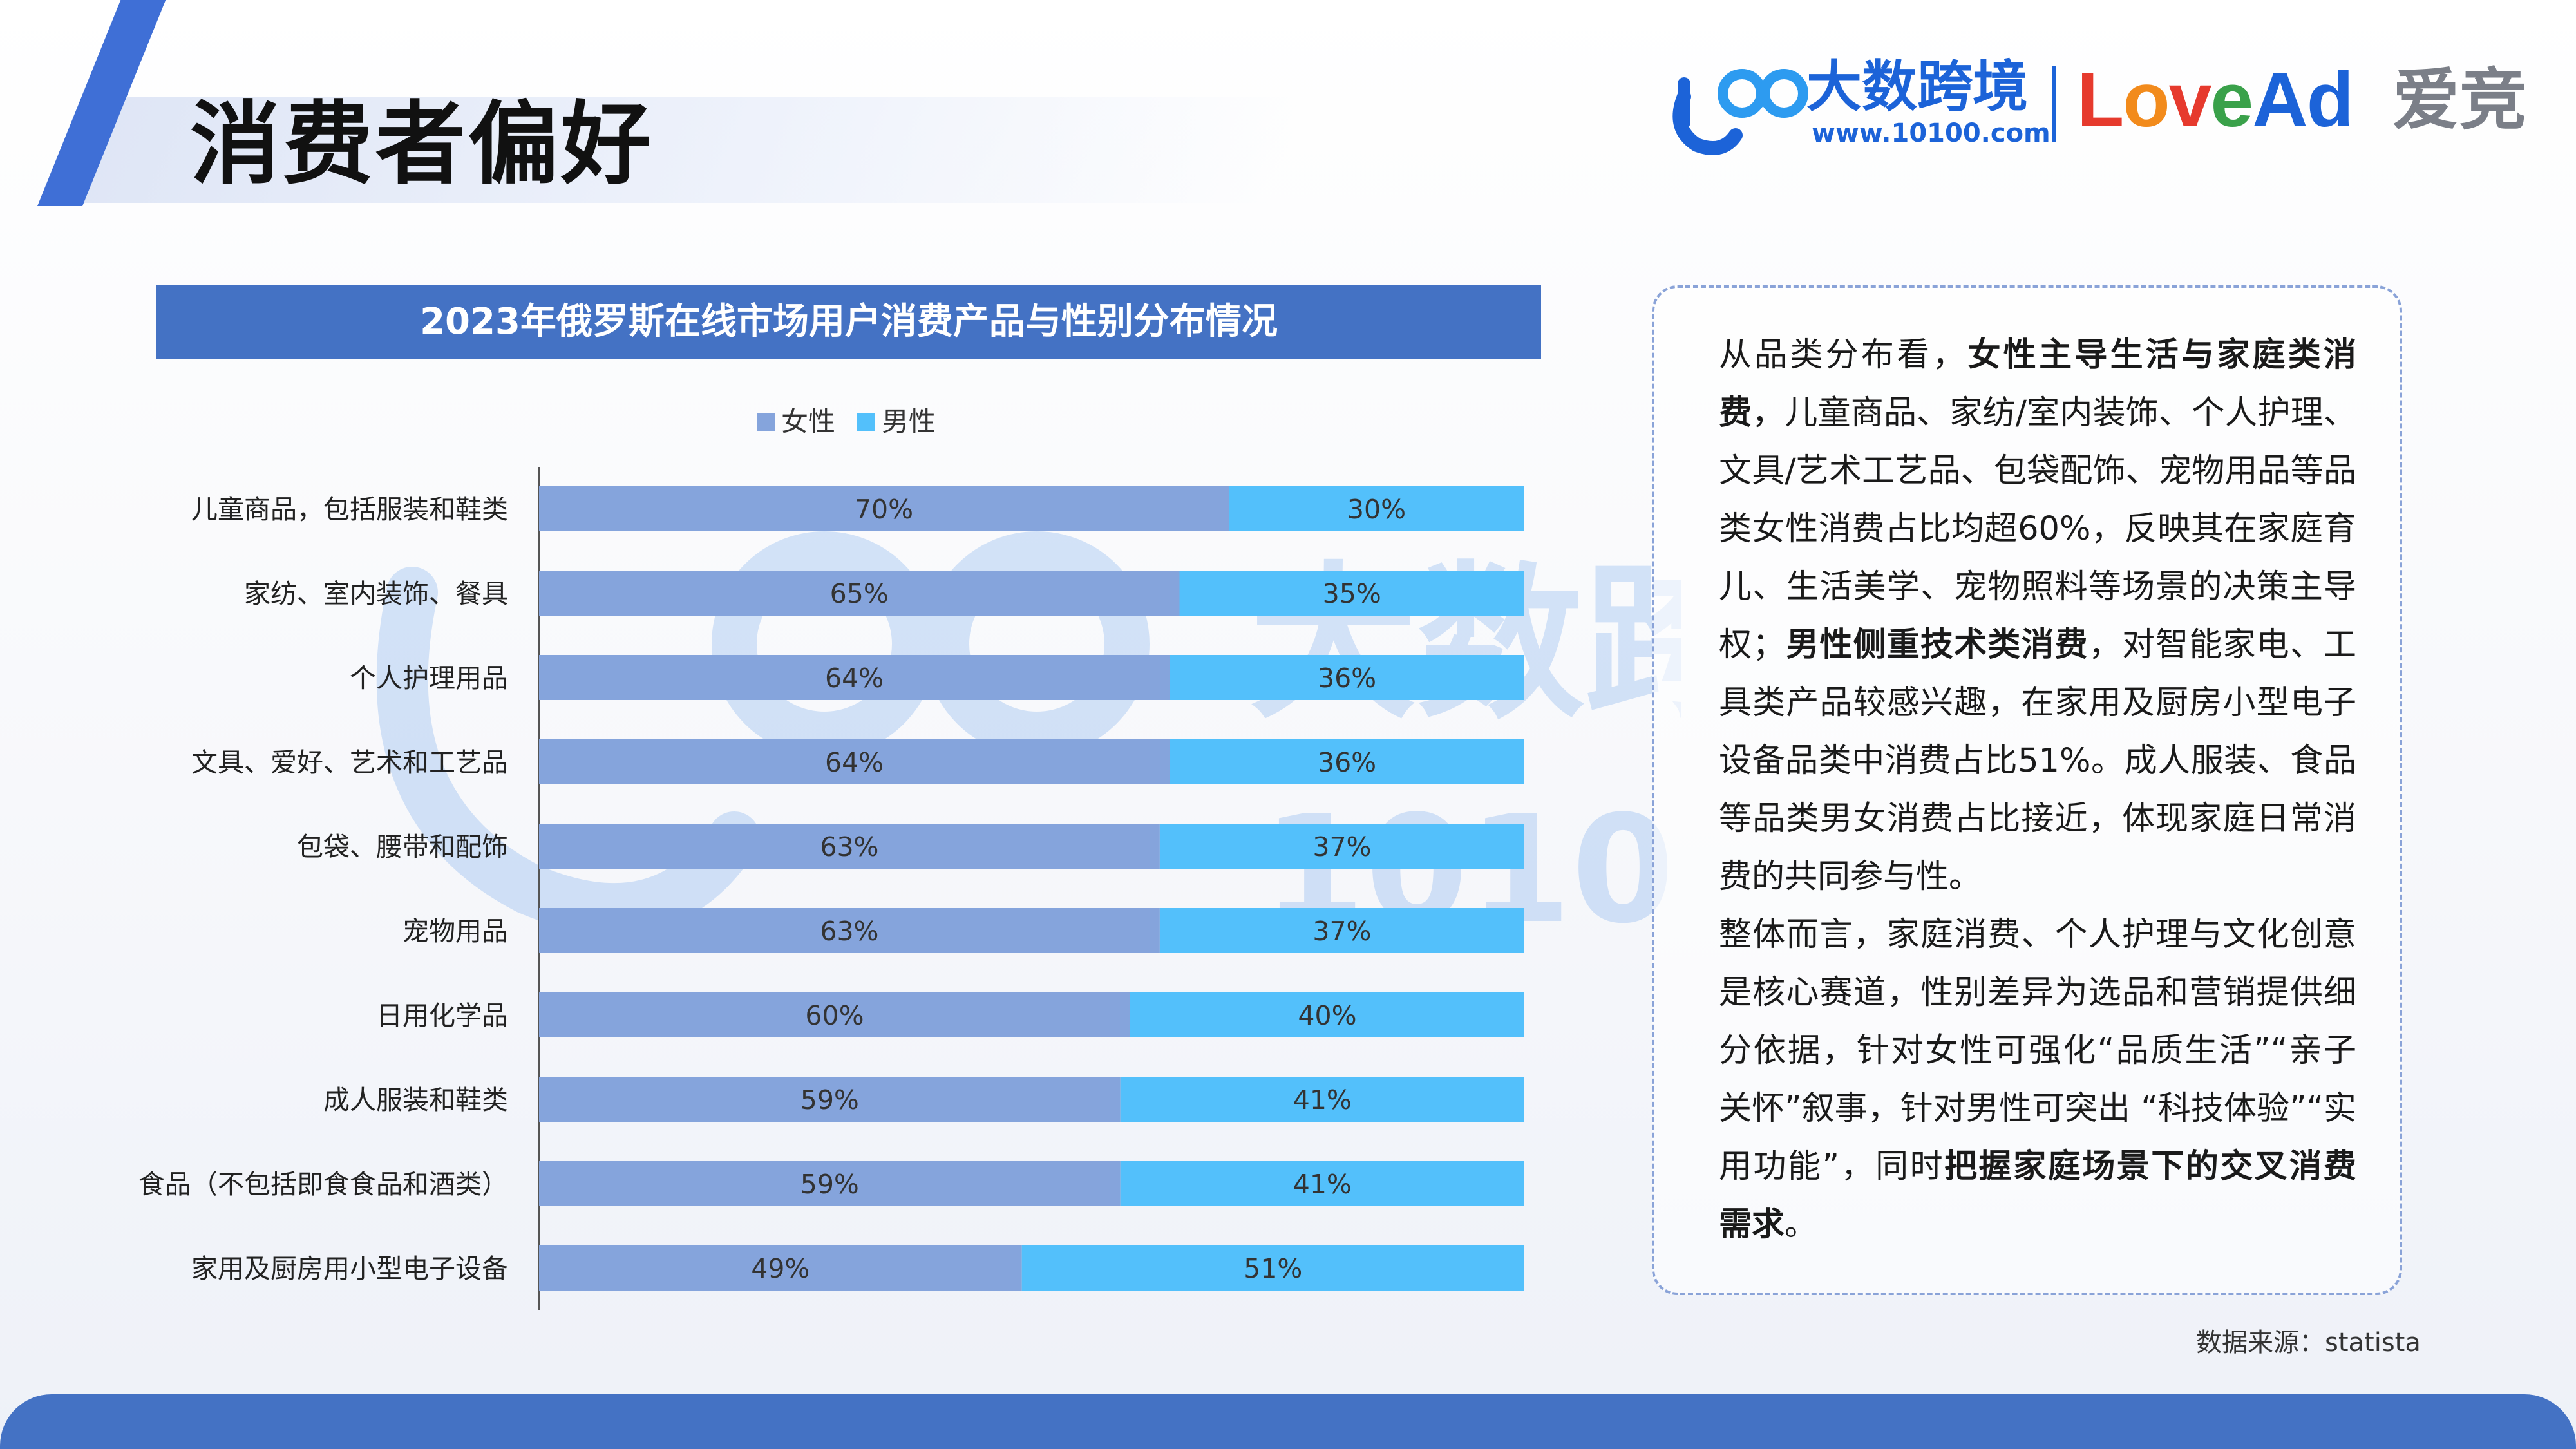 The height and width of the screenshot is (1449, 2576). What do you see at coordinates (2460, 100) in the screenshot?
I see `aijing-logo-text: 爱竞` at bounding box center [2460, 100].